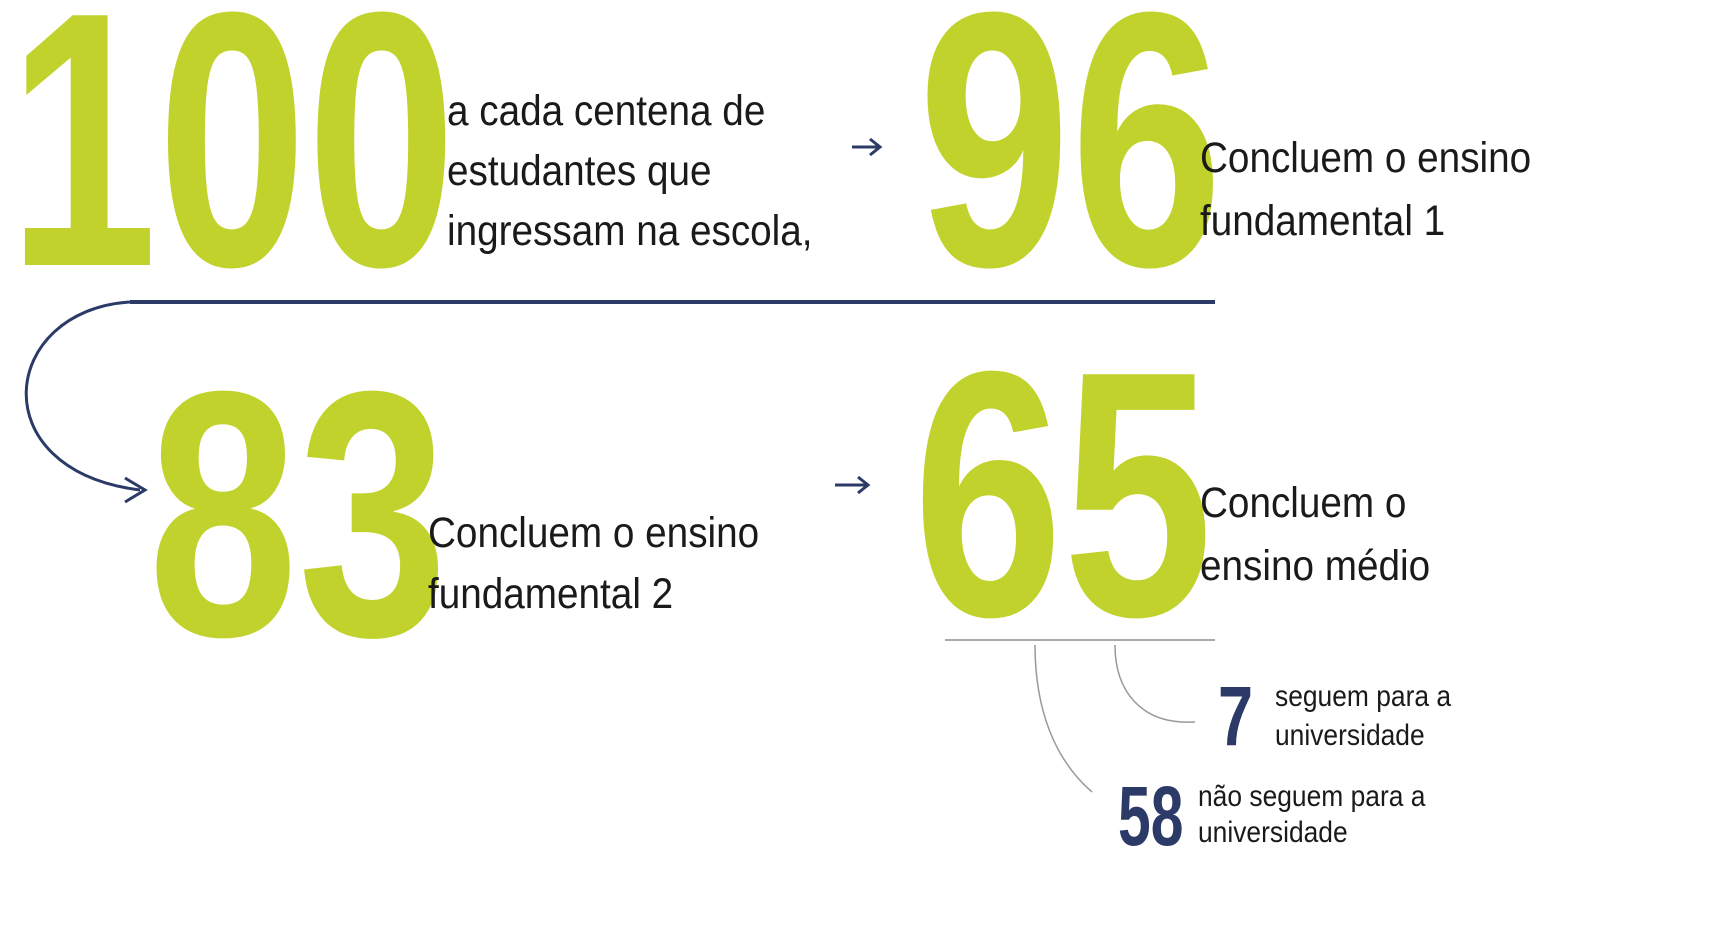 This screenshot has height=926, width=1718. Describe the element at coordinates (550, 593) in the screenshot. I see `text-line: fundamental 2` at that location.